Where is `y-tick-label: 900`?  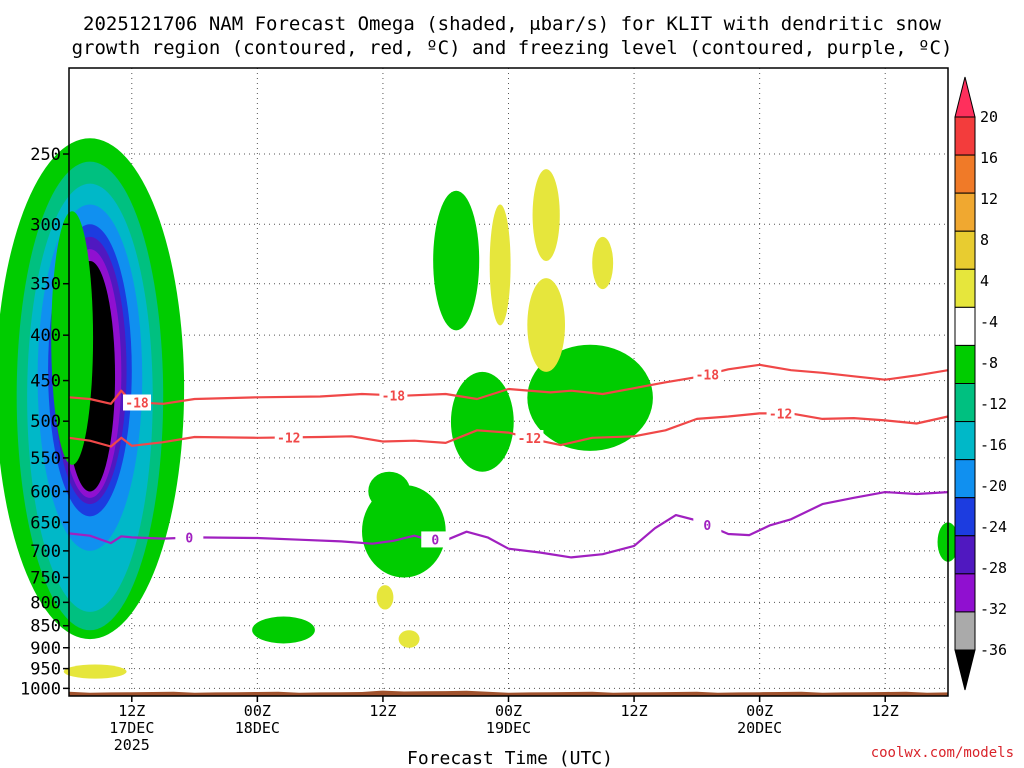 y-tick-label: 900 is located at coordinates (45, 649).